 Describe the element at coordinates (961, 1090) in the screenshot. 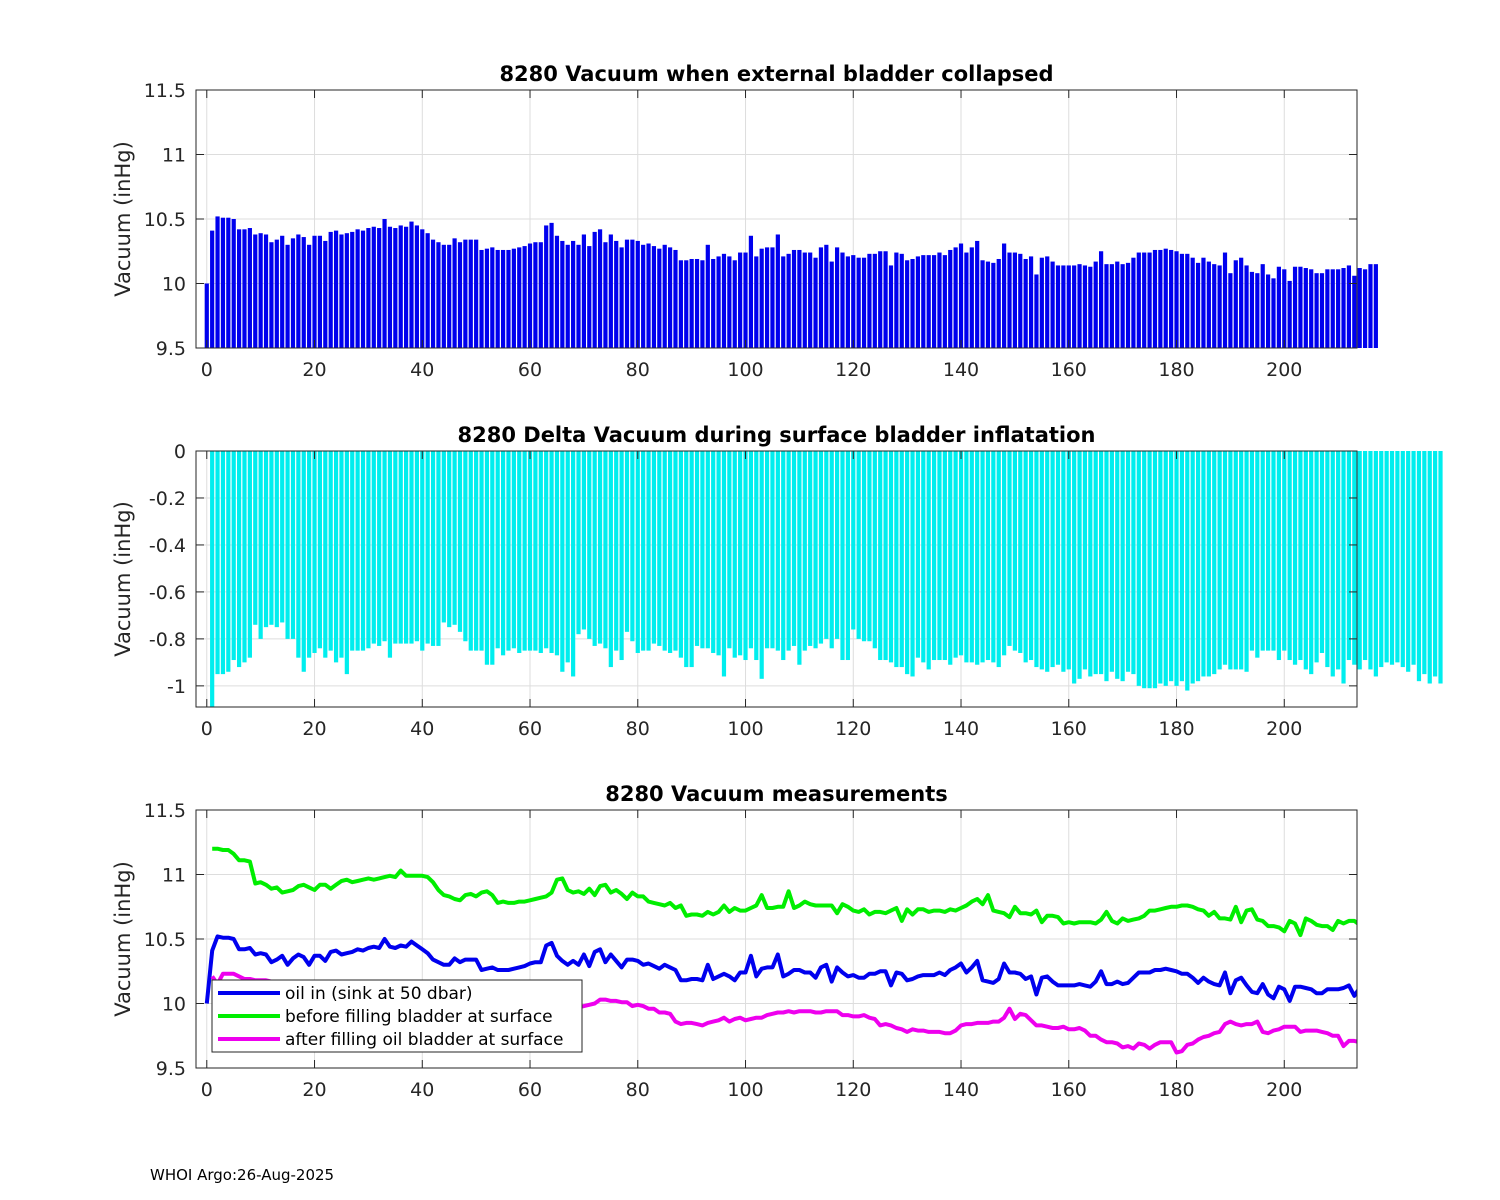

I see `x-tick-label: 140` at that location.